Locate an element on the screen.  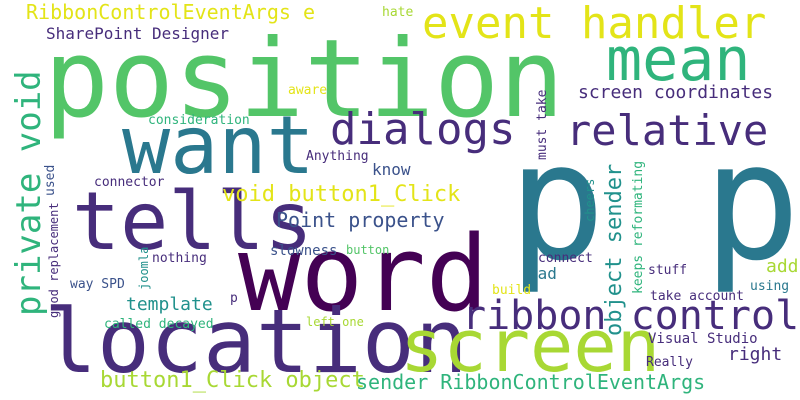
word-keeps-reformating: keeps reformating is located at coordinates (638, 227).